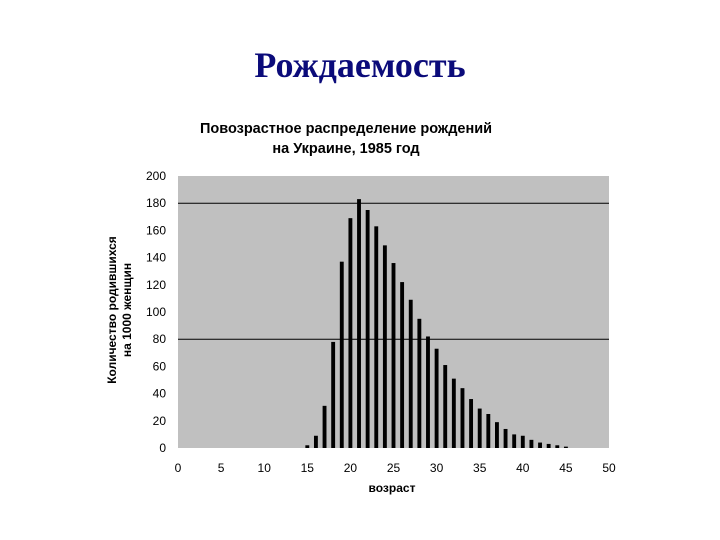  Describe the element at coordinates (127, 310) in the screenshot. I see `y-axis-label-line-2: на 1000 женщин` at that location.